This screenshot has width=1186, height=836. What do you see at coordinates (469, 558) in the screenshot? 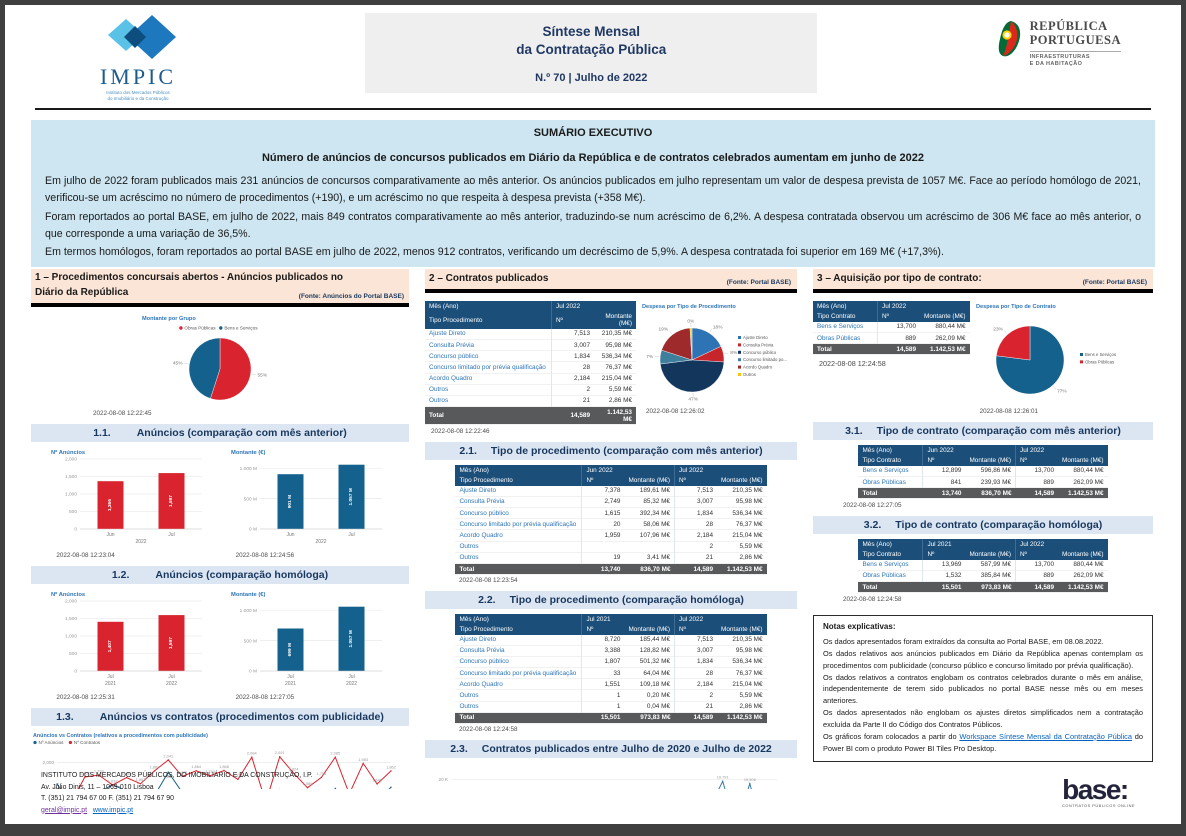
I see `table-cell: Outros` at bounding box center [469, 558].